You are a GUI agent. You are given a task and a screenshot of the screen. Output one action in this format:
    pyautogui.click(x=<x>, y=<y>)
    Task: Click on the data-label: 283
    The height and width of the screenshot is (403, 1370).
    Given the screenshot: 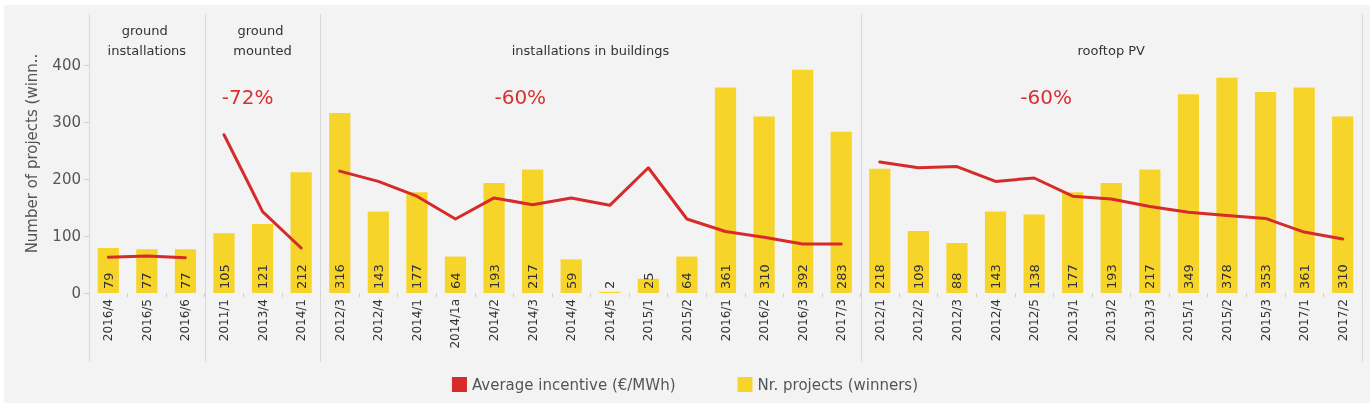 What is the action you would take?
    pyautogui.click(x=841, y=276)
    